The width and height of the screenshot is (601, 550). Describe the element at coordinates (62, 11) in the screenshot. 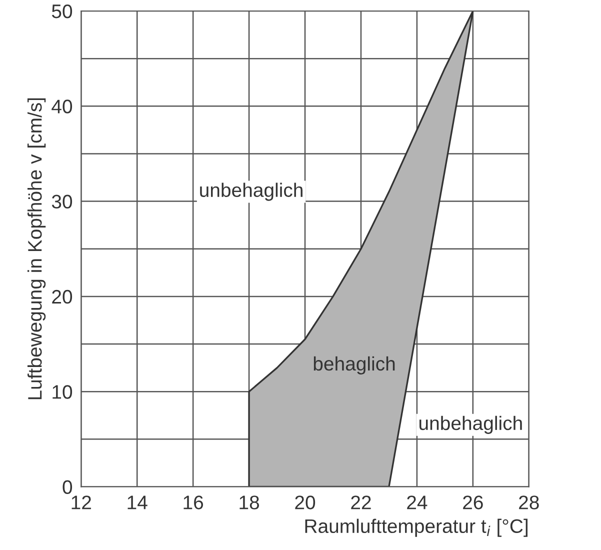

I see `y-tick-label: 50` at that location.